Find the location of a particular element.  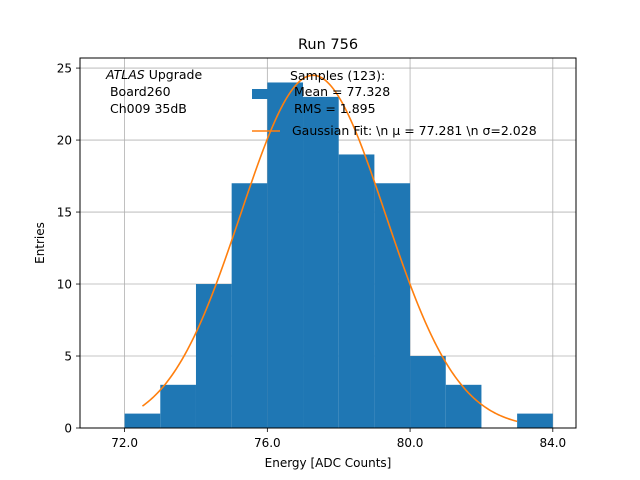

x-tick-label: 72.0 is located at coordinates (124, 443).